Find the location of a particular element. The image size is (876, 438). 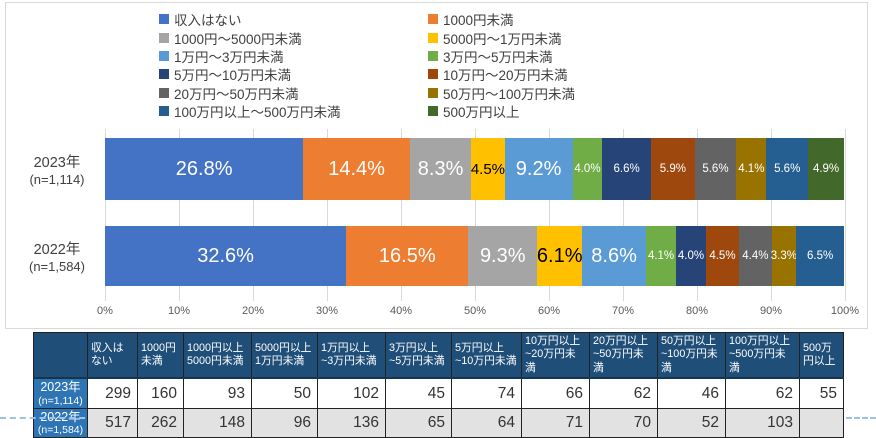

x-axis: 0% 10% 20% 30% 40% 50% 60% 70% 80% 90% 100% is located at coordinates (478, 312).